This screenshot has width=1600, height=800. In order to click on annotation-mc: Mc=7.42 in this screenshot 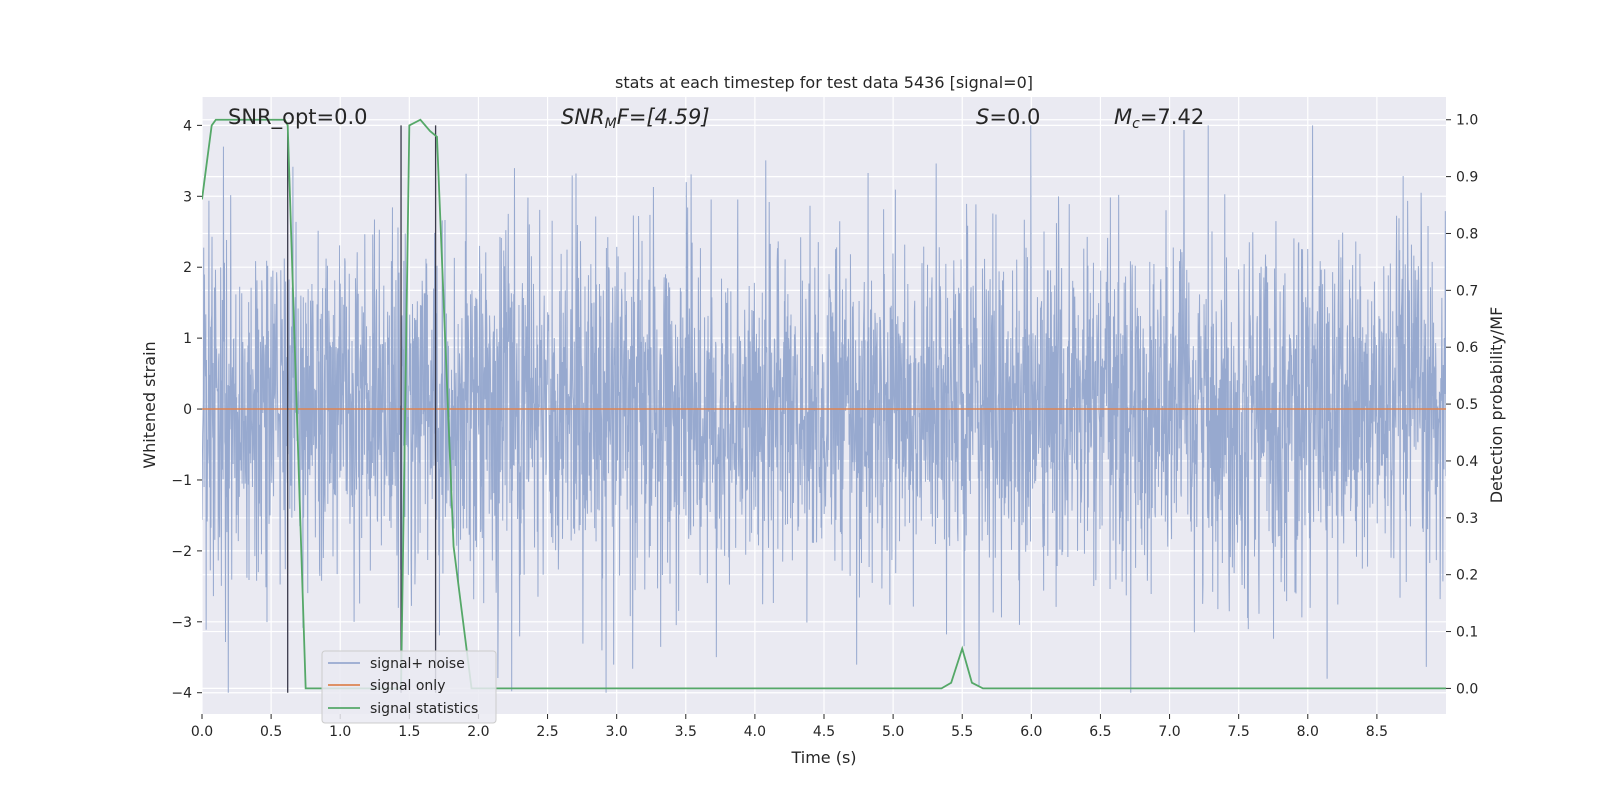, I will do `click(1159, 118)`.